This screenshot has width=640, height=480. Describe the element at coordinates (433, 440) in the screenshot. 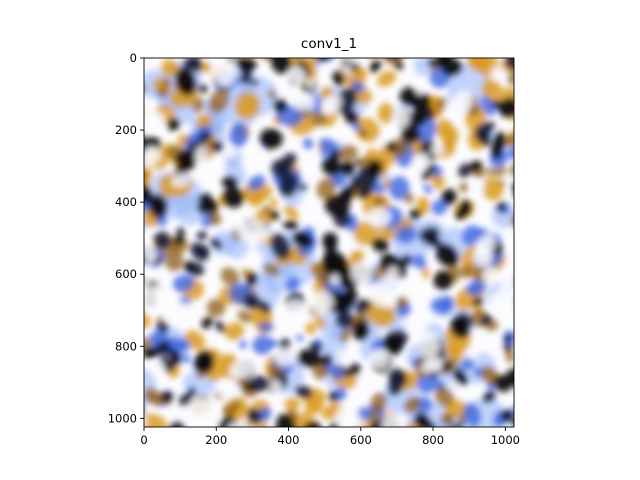

I see `x-tick-label: 800` at that location.